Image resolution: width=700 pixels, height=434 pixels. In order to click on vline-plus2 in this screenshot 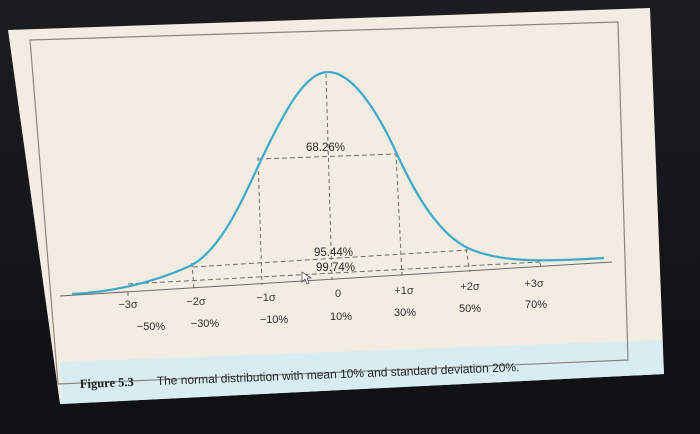, I will do `click(468, 260)`.